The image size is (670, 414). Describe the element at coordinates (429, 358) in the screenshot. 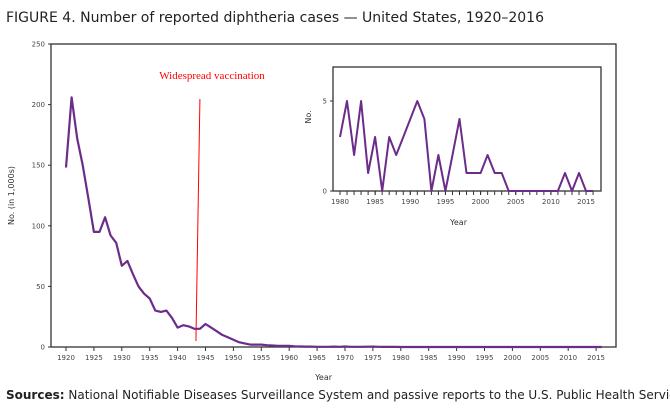

I see `main-x-tick-label: 1985` at that location.